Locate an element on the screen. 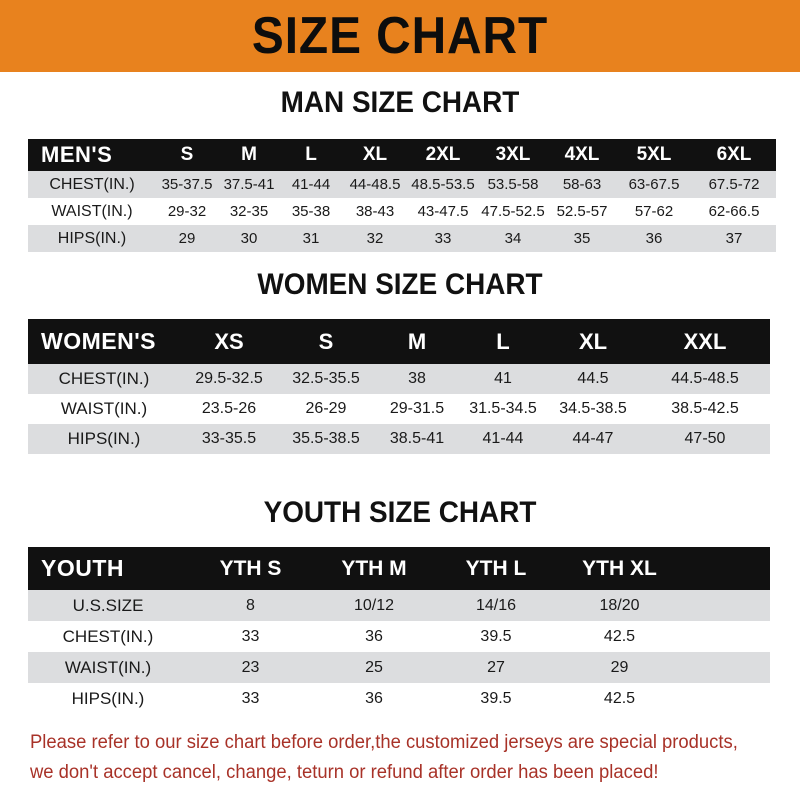 Image resolution: width=800 pixels, height=800 pixels. men-header-label: MEN'S is located at coordinates (92, 155).